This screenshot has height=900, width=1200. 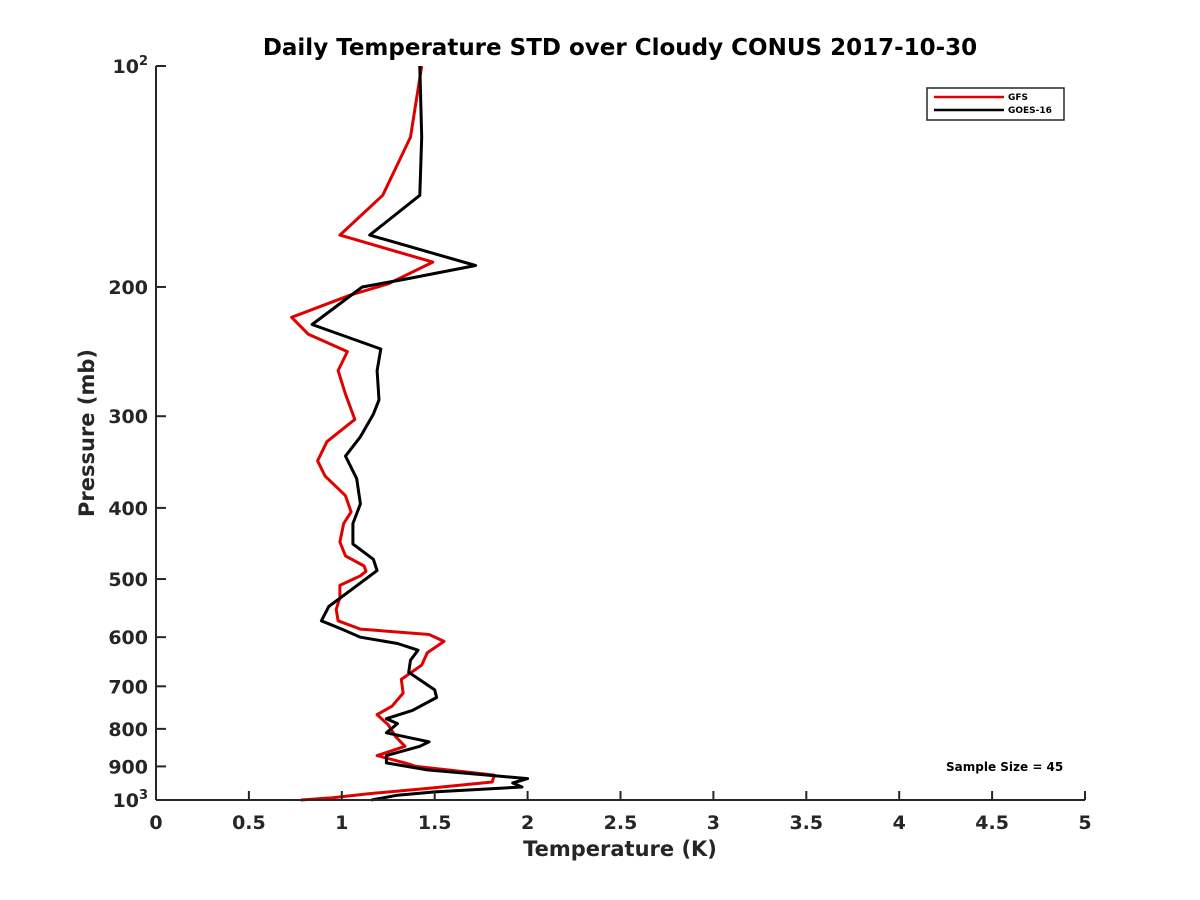 What do you see at coordinates (341, 823) in the screenshot?
I see `x-tick-label: 1` at bounding box center [341, 823].